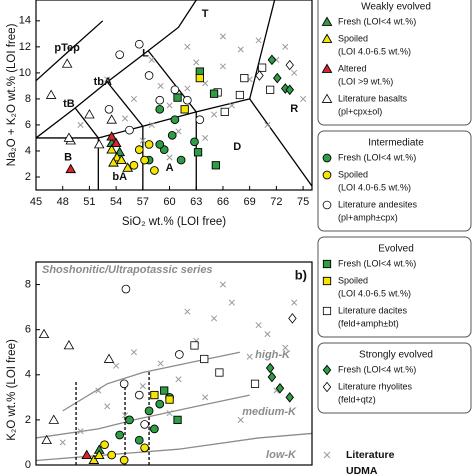 The width and height of the screenshot is (474, 474). Describe the element at coordinates (25, 47) in the screenshot. I see `y-tick-label: 12` at that location.